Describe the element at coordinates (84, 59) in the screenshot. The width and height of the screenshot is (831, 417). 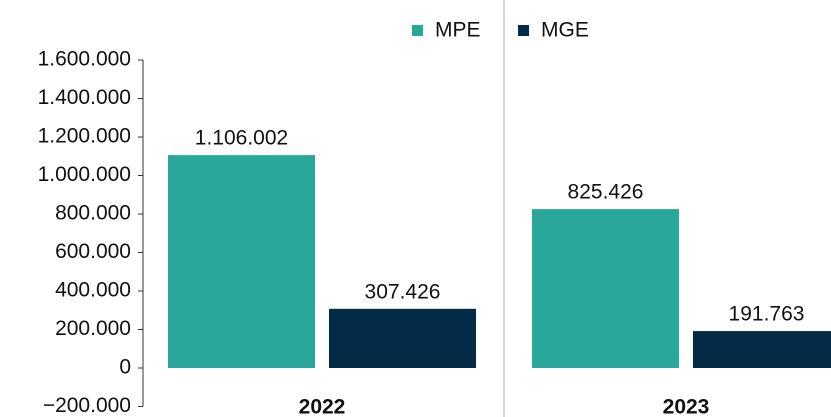
I see `y-tick-label: 1.600.000` at that location.